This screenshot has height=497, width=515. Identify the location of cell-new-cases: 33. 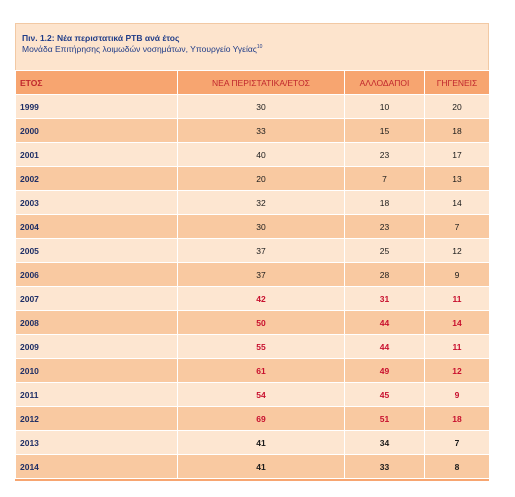
(261, 130).